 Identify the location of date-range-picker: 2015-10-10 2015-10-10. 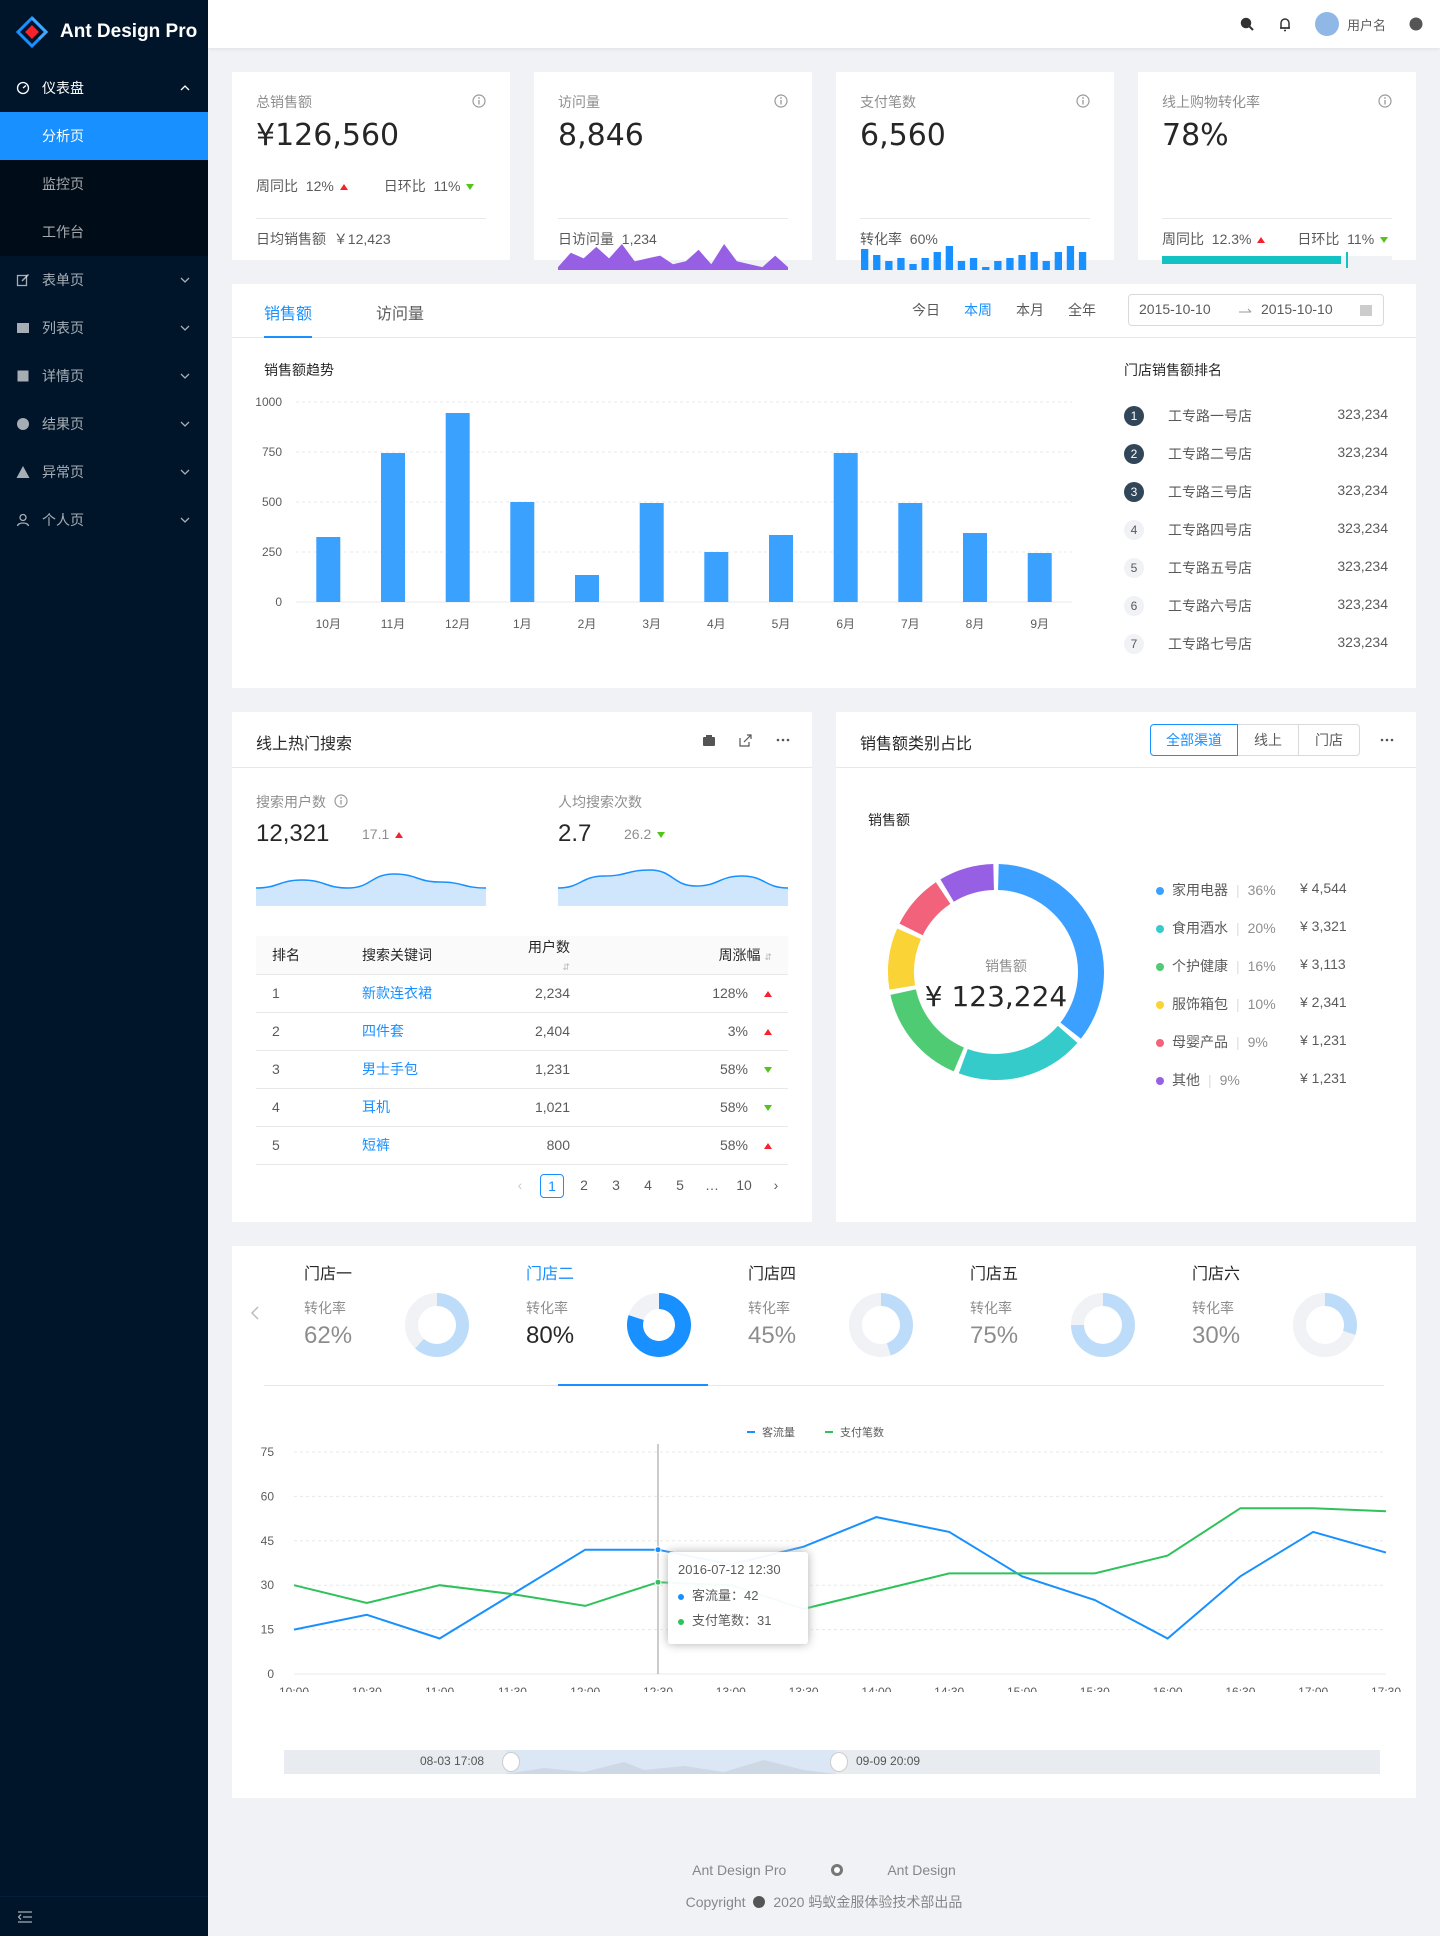
(1256, 310).